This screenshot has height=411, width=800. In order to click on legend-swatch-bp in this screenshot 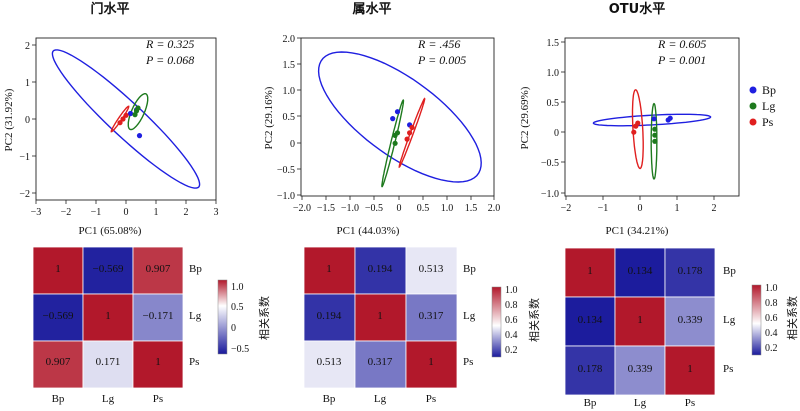, I will do `click(753, 90)`.